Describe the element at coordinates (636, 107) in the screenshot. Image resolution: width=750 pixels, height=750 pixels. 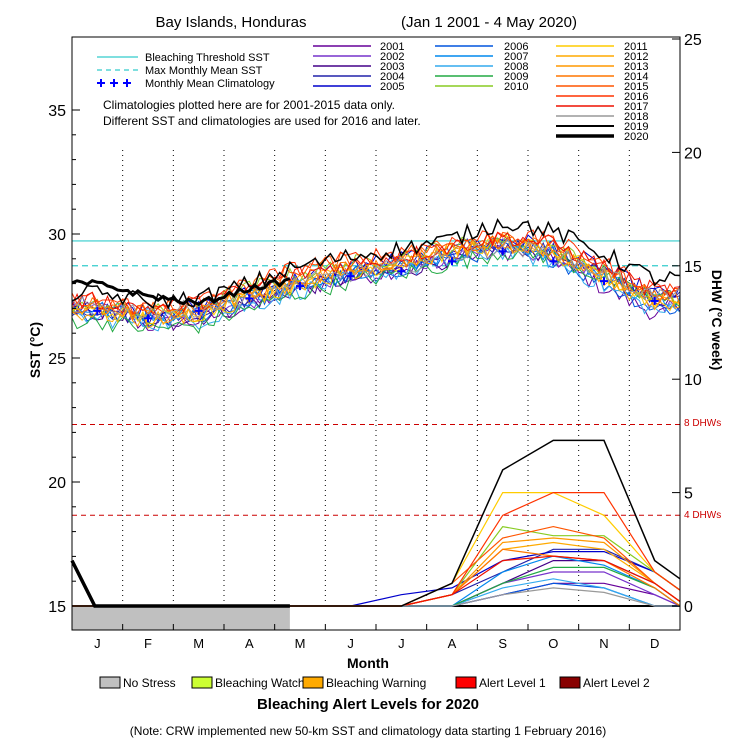
I see `legend-year-label-2017: 2017` at that location.